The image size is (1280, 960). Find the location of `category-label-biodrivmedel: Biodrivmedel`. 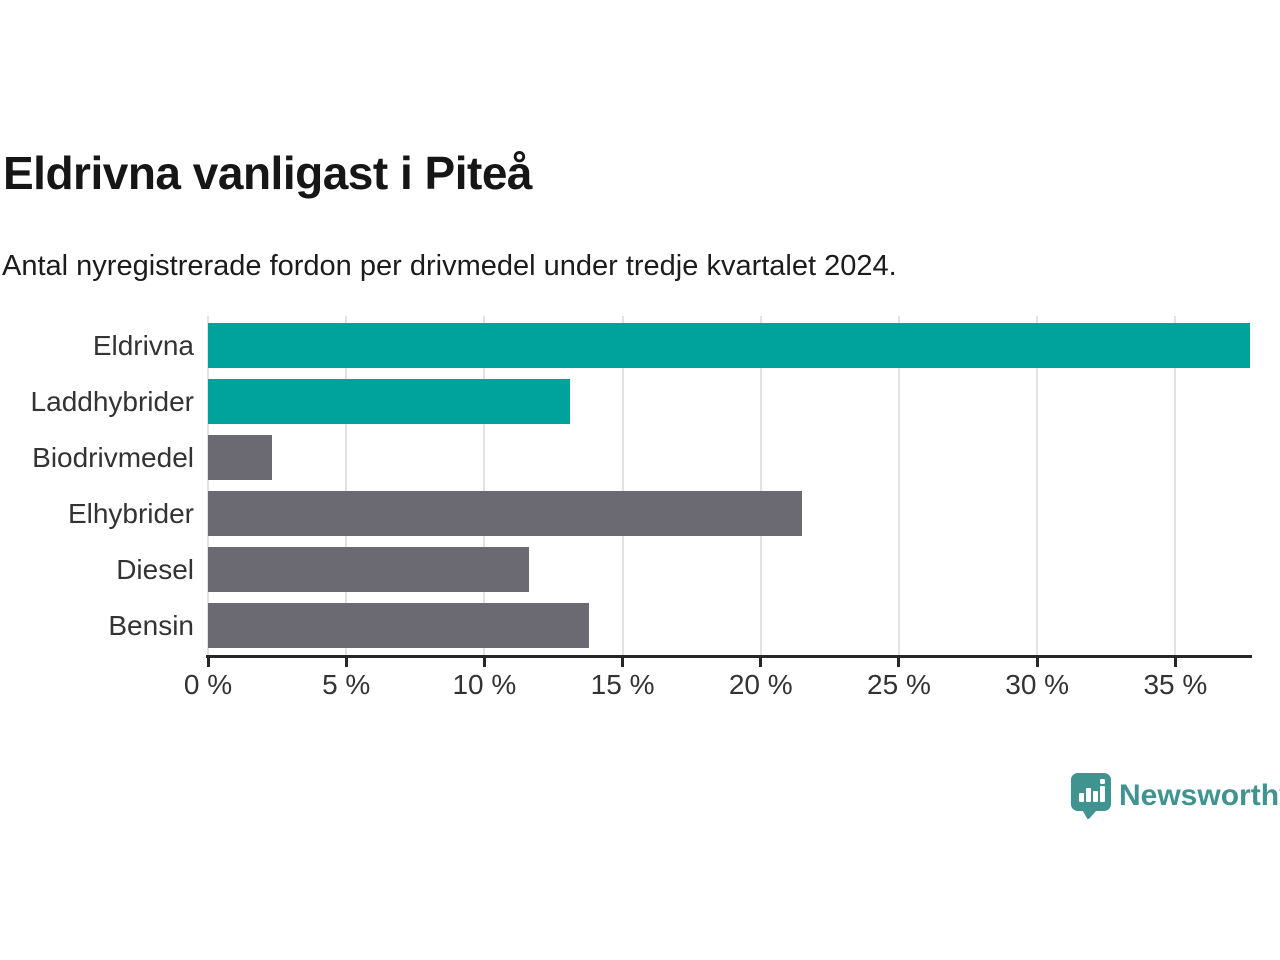

category-label-biodrivmedel: Biodrivmedel is located at coordinates (113, 457).